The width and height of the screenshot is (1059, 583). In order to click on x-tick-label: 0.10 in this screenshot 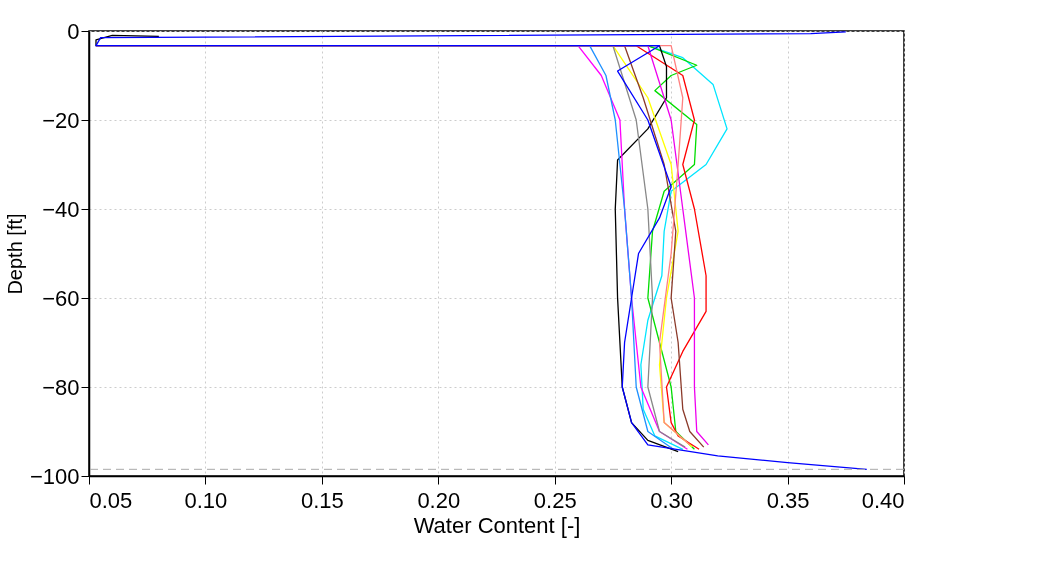, I will do `click(206, 500)`.